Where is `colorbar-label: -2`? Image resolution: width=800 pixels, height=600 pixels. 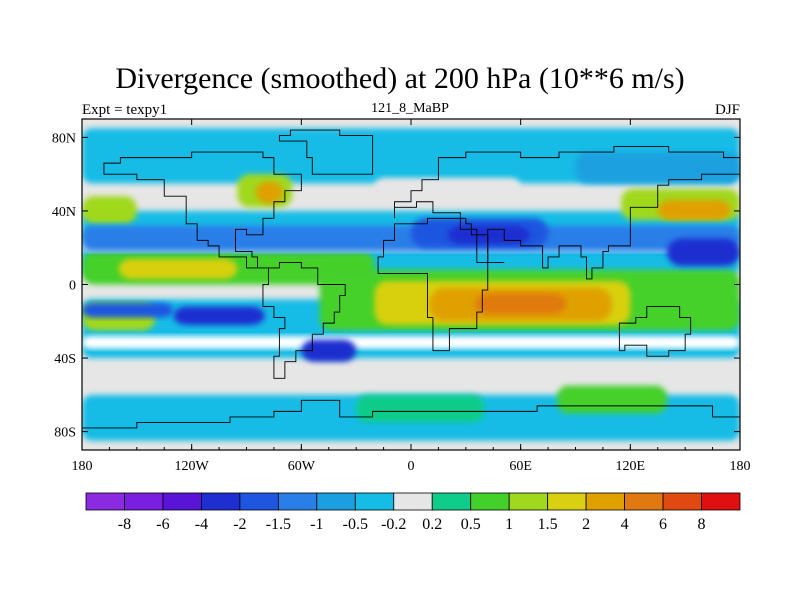
colorbar-label: -2 is located at coordinates (239, 524).